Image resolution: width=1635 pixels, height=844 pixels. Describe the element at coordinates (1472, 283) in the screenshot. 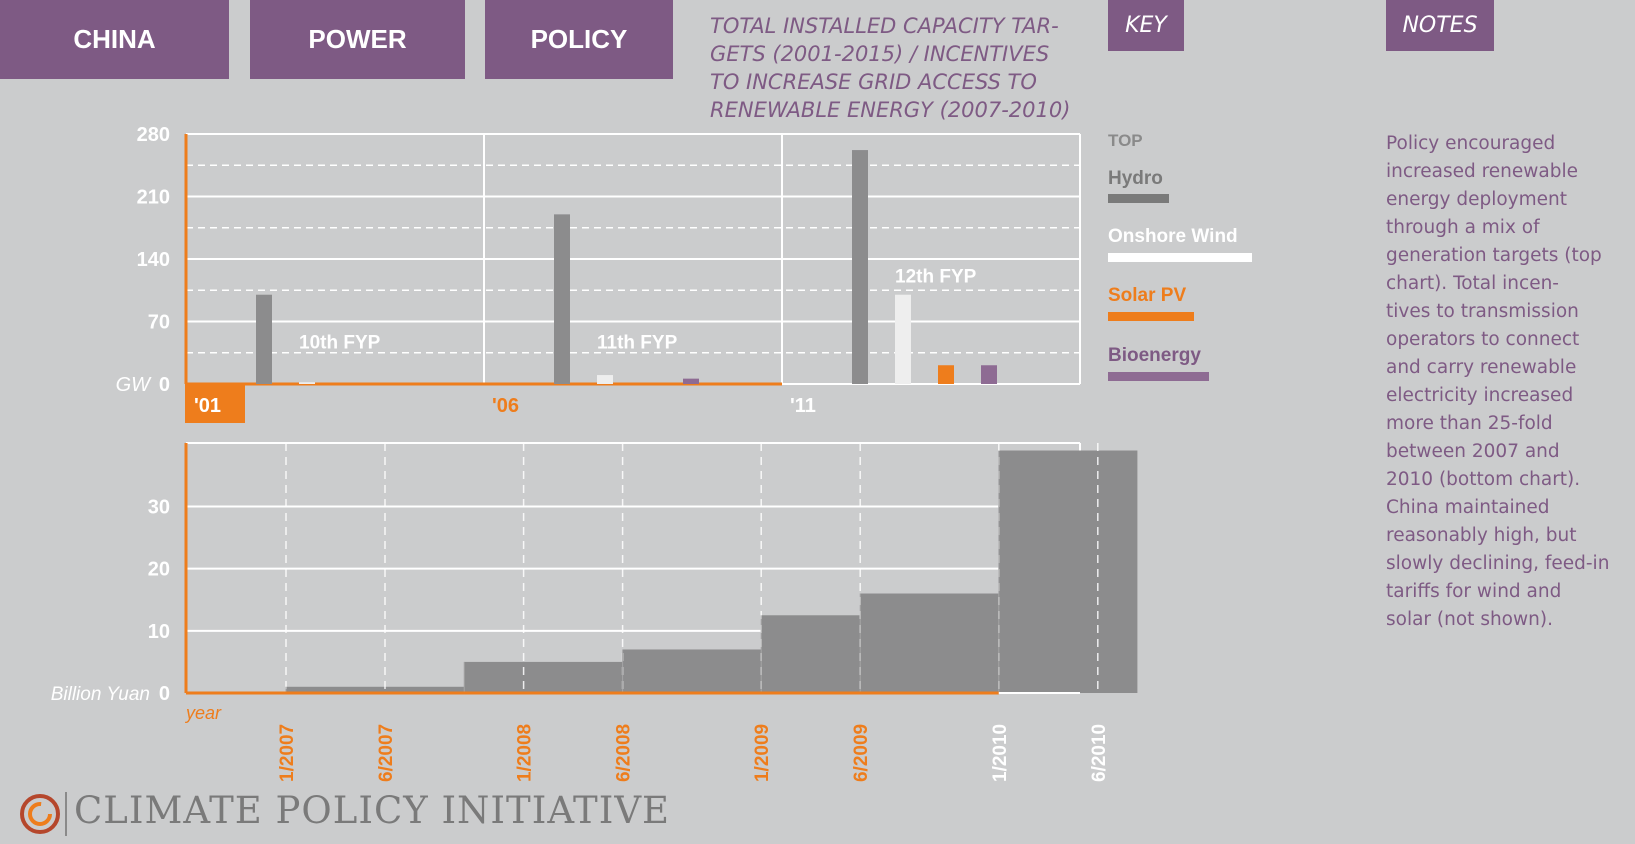

I see `notes-line: chart). Total incen-` at that location.